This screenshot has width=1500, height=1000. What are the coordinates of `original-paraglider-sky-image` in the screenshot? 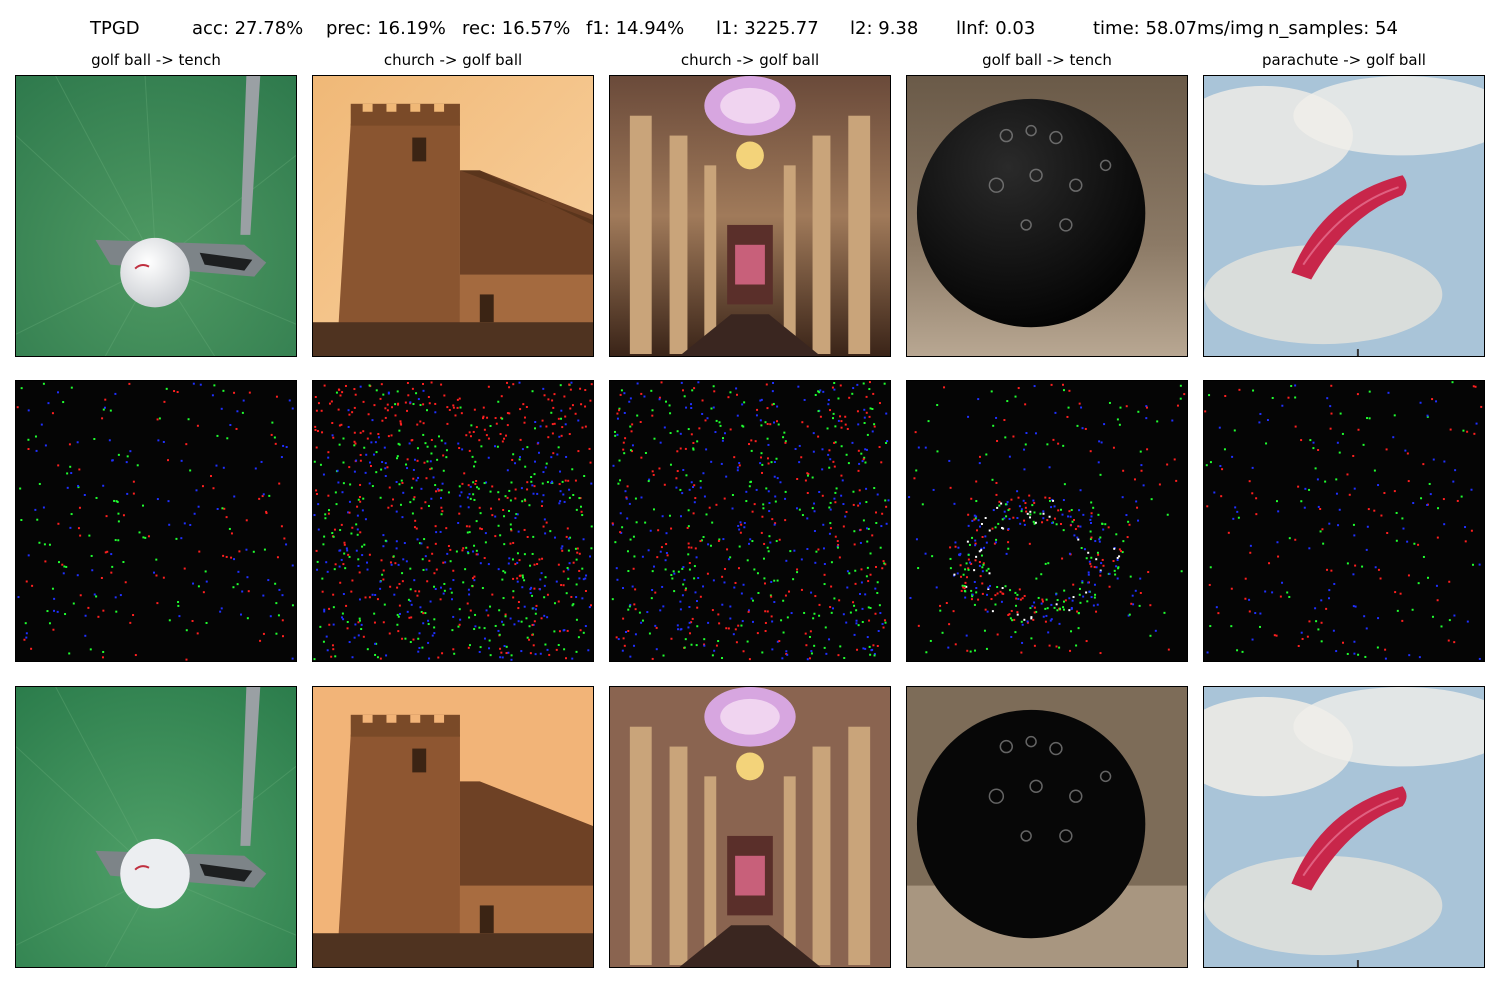 It's located at (1344, 216).